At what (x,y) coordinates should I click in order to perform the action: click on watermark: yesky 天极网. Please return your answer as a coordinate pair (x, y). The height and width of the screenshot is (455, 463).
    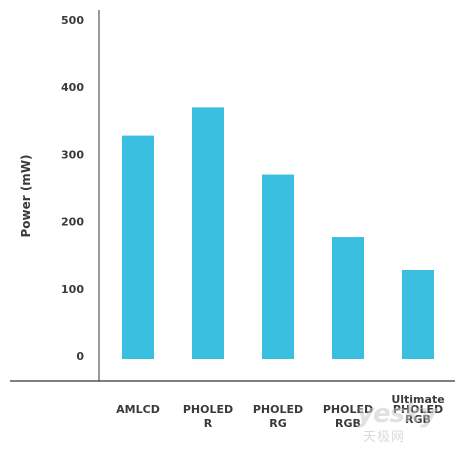
    Looking at the image, I should click on (403, 422).